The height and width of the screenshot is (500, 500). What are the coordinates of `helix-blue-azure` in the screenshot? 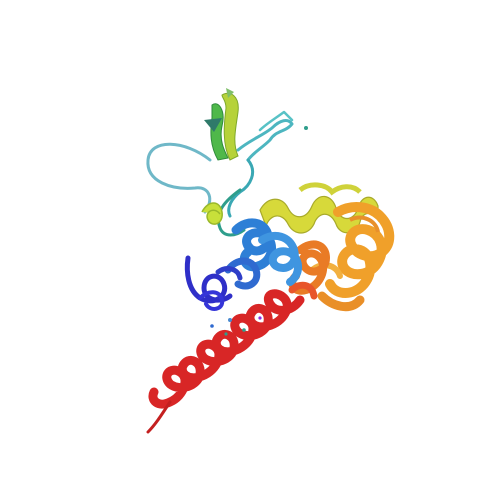 It's located at (263, 254).